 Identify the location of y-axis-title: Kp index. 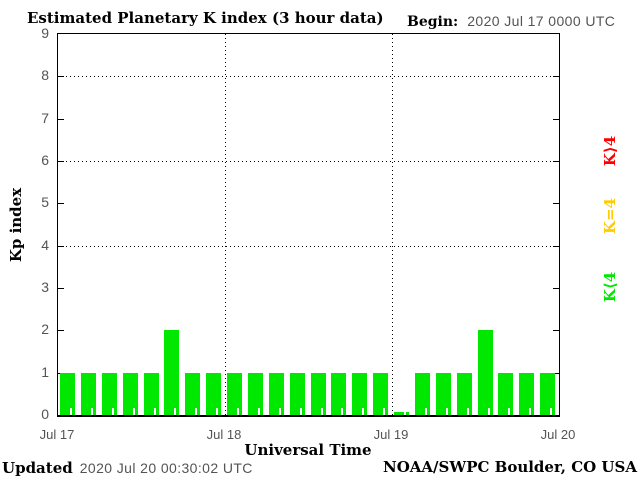
(16, 225).